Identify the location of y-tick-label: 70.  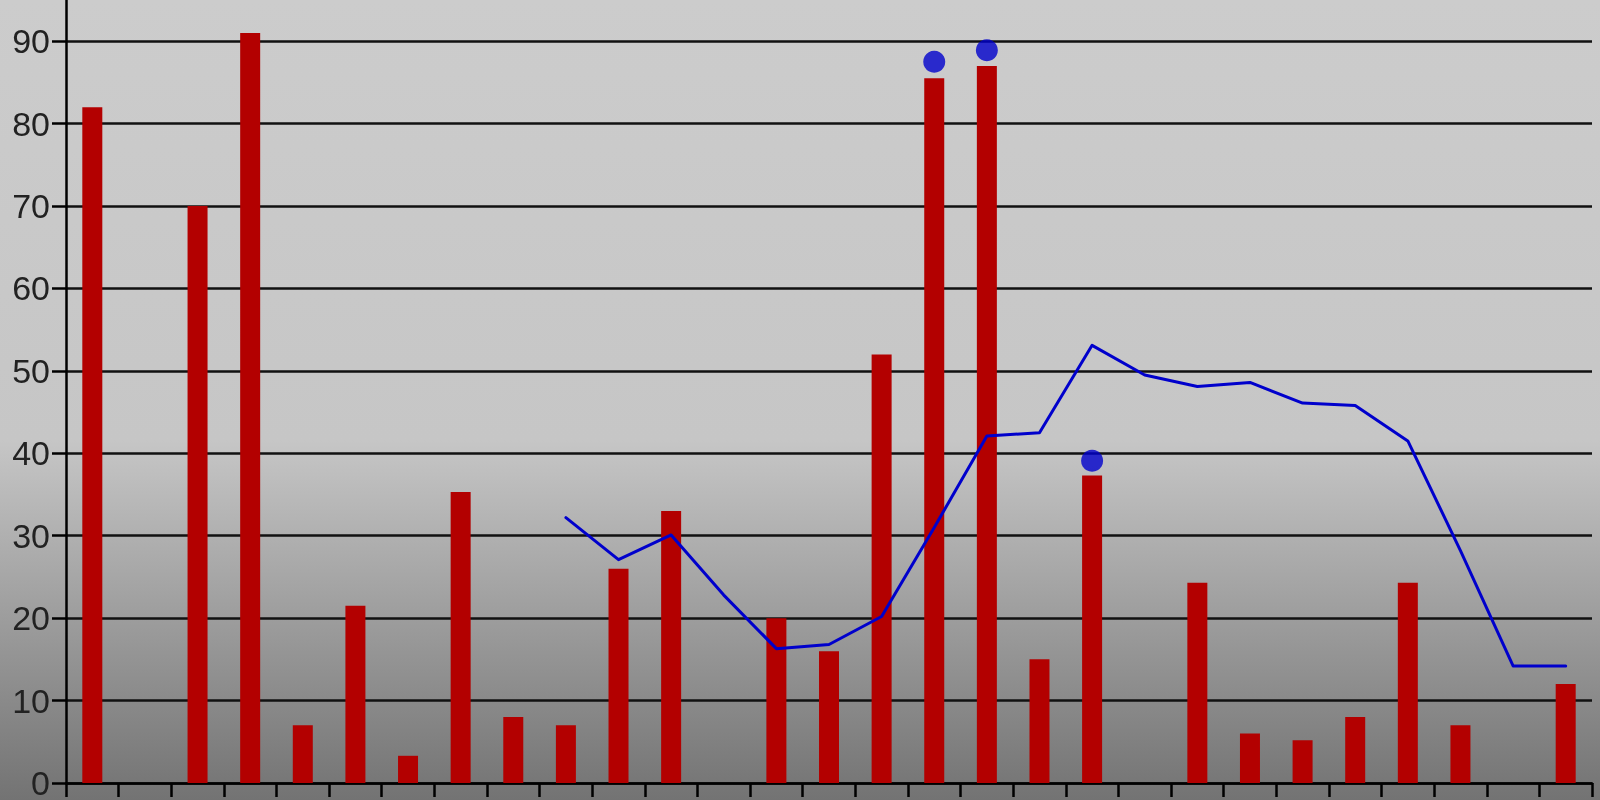
(31, 206).